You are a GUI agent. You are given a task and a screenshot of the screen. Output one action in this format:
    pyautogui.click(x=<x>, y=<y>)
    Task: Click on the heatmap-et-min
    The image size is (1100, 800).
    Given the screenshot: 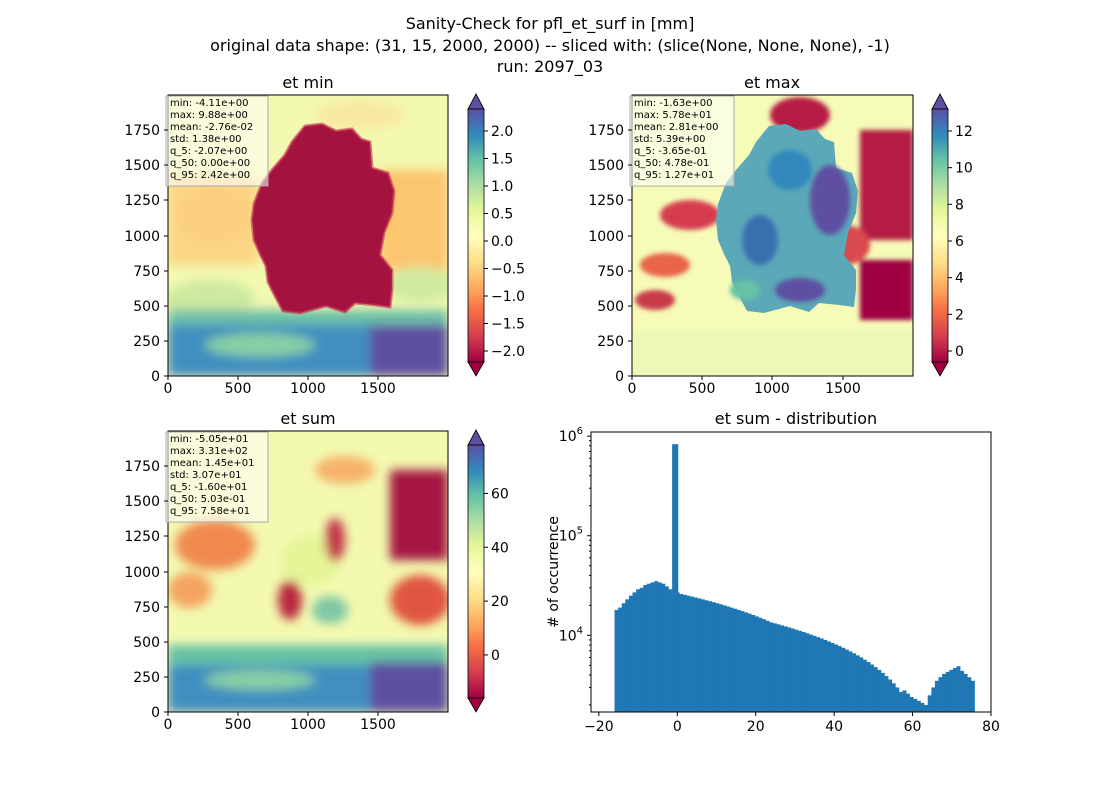 What is the action you would take?
    pyautogui.click(x=308, y=235)
    